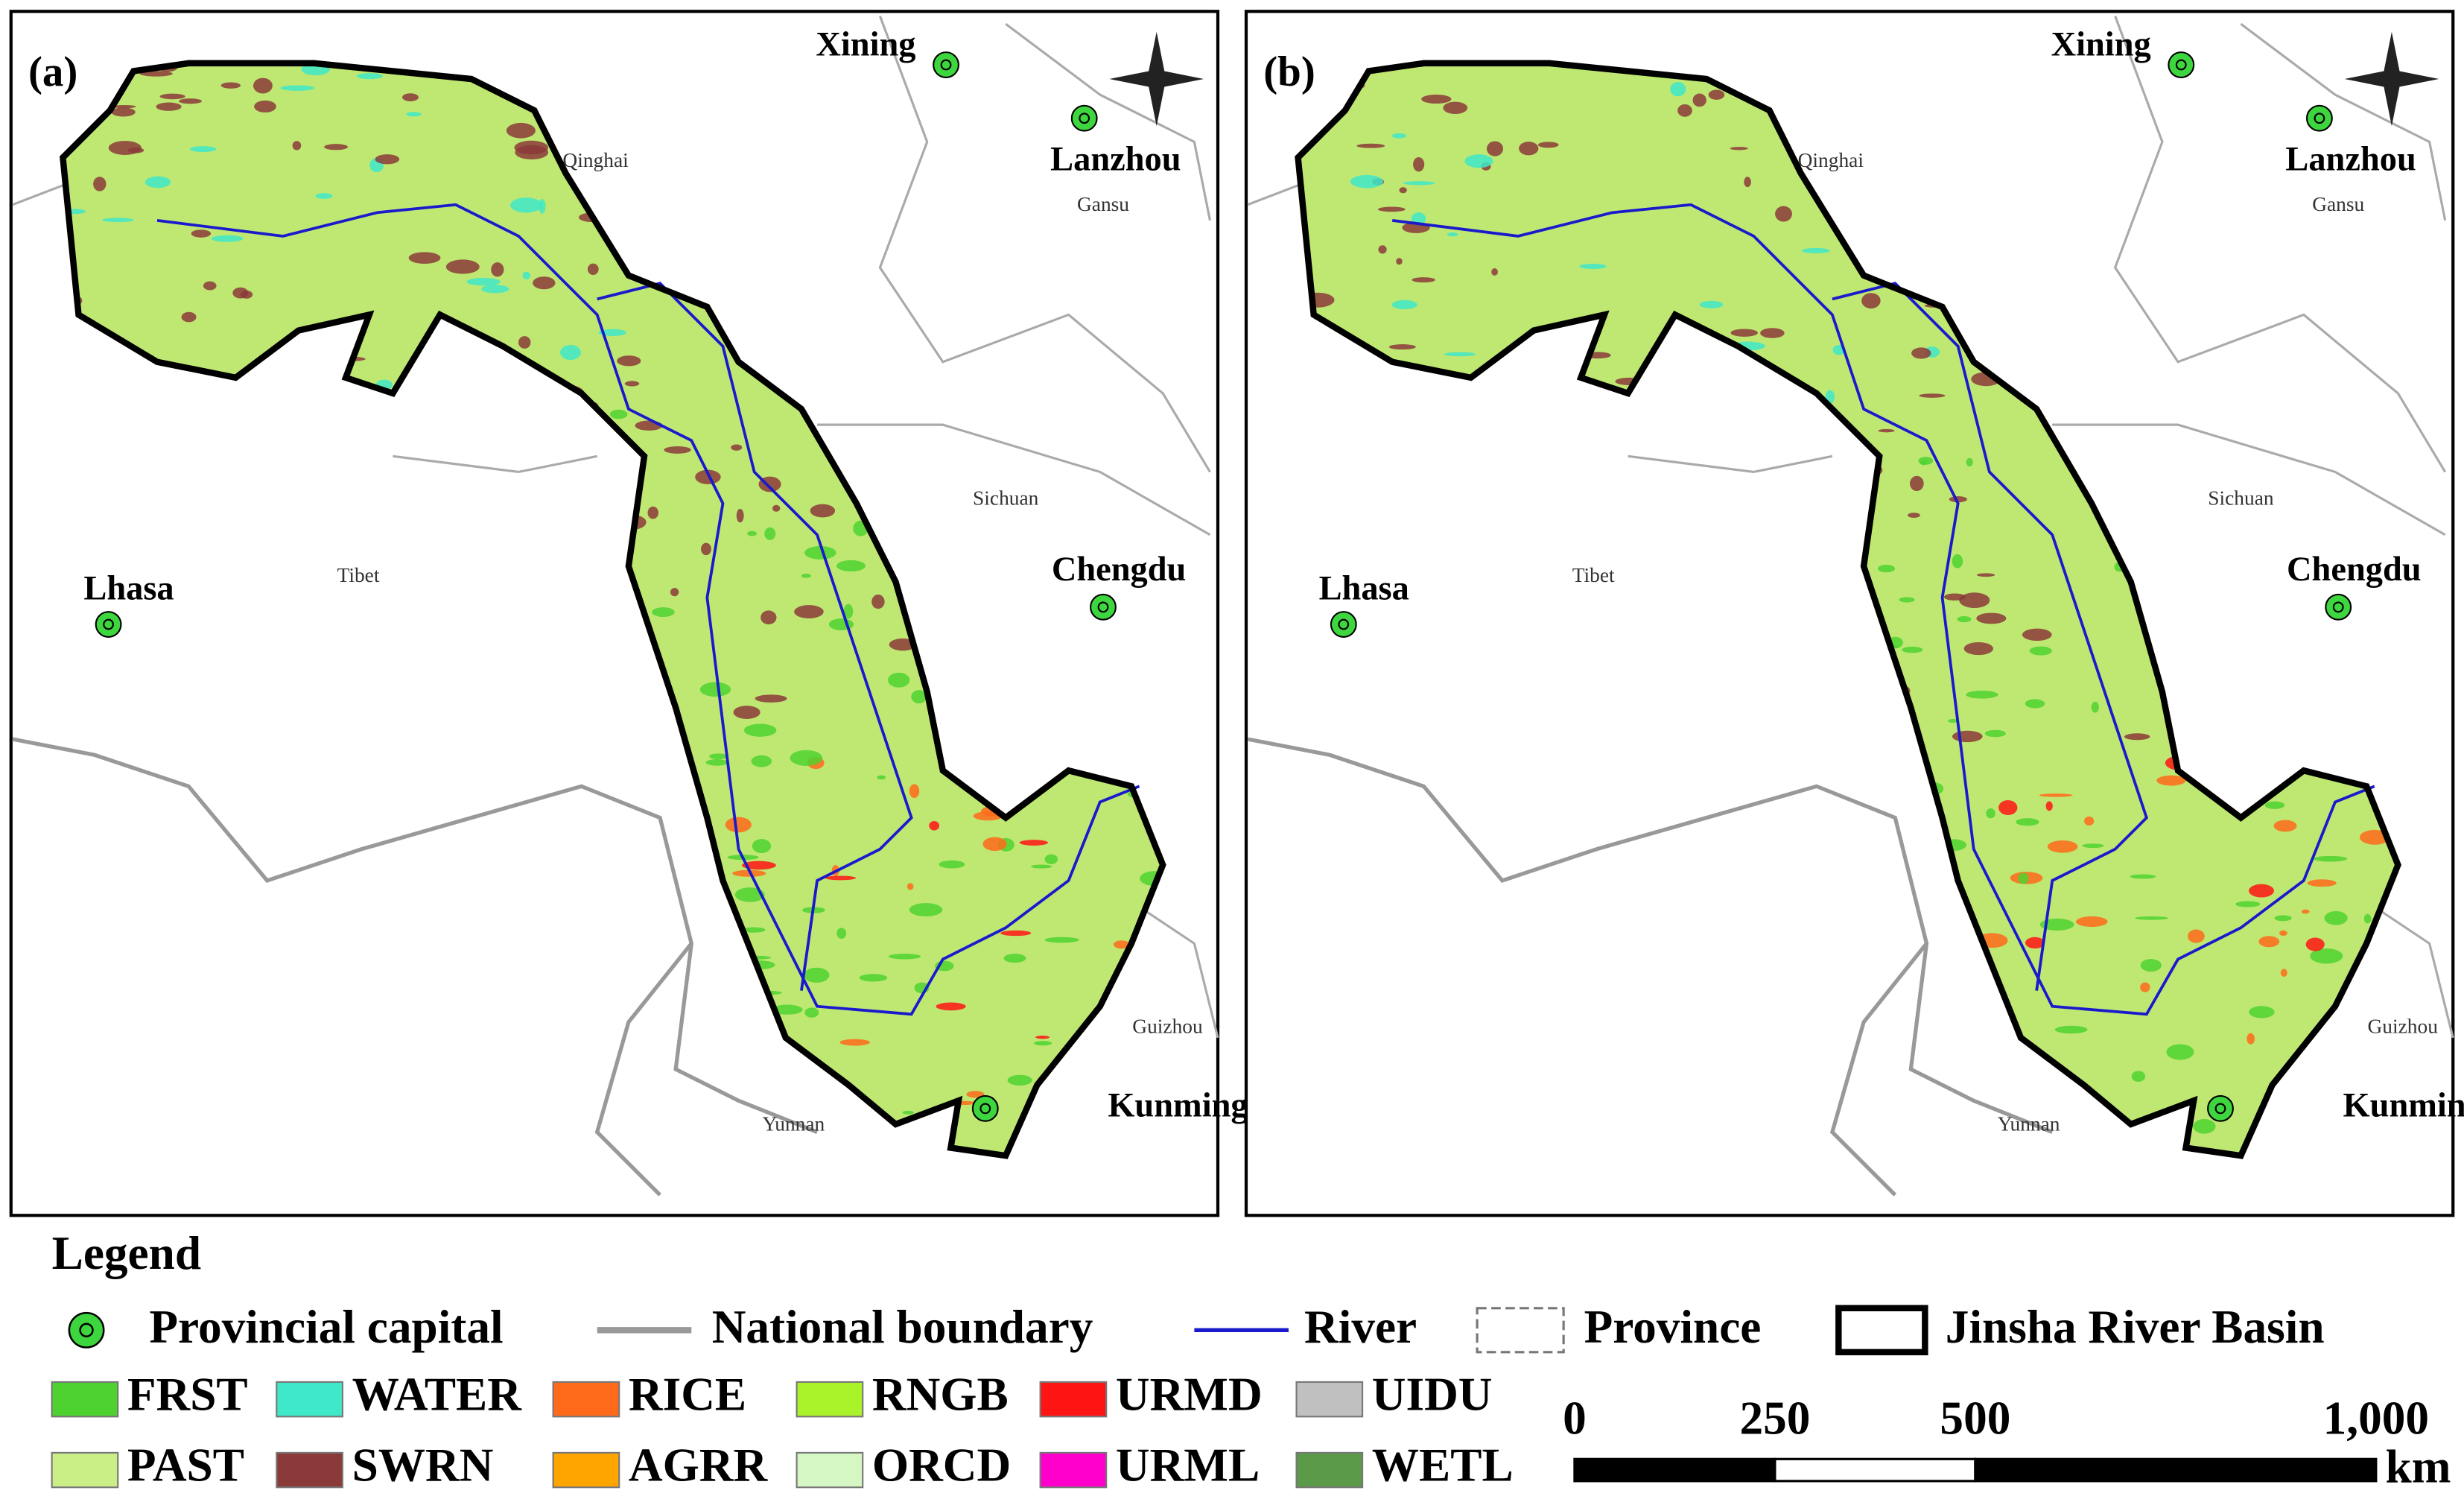 The image size is (2464, 1505). I want to click on legend-capital-dot, so click(86, 1330).